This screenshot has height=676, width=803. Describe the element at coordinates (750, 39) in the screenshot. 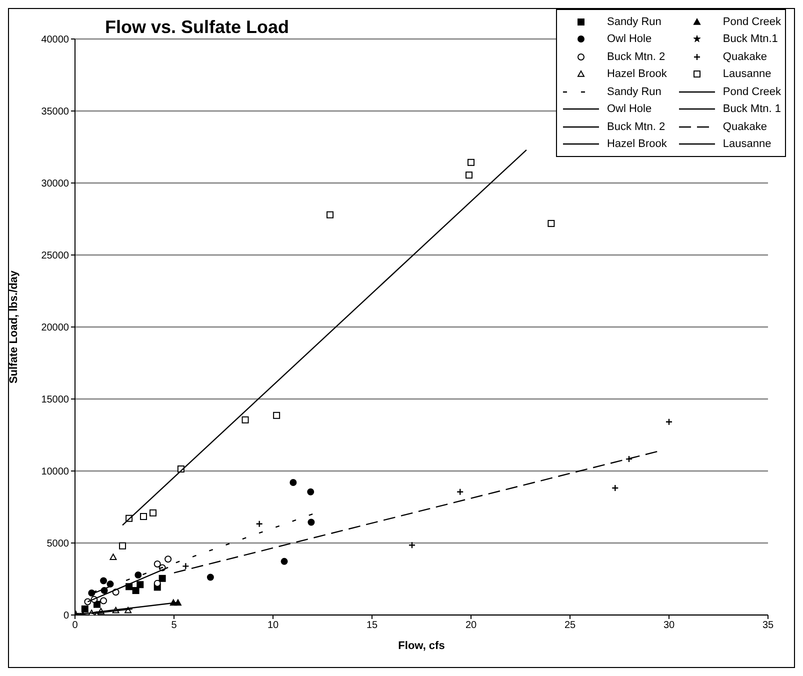

I see `legend-label: Buck Mtn.1` at that location.